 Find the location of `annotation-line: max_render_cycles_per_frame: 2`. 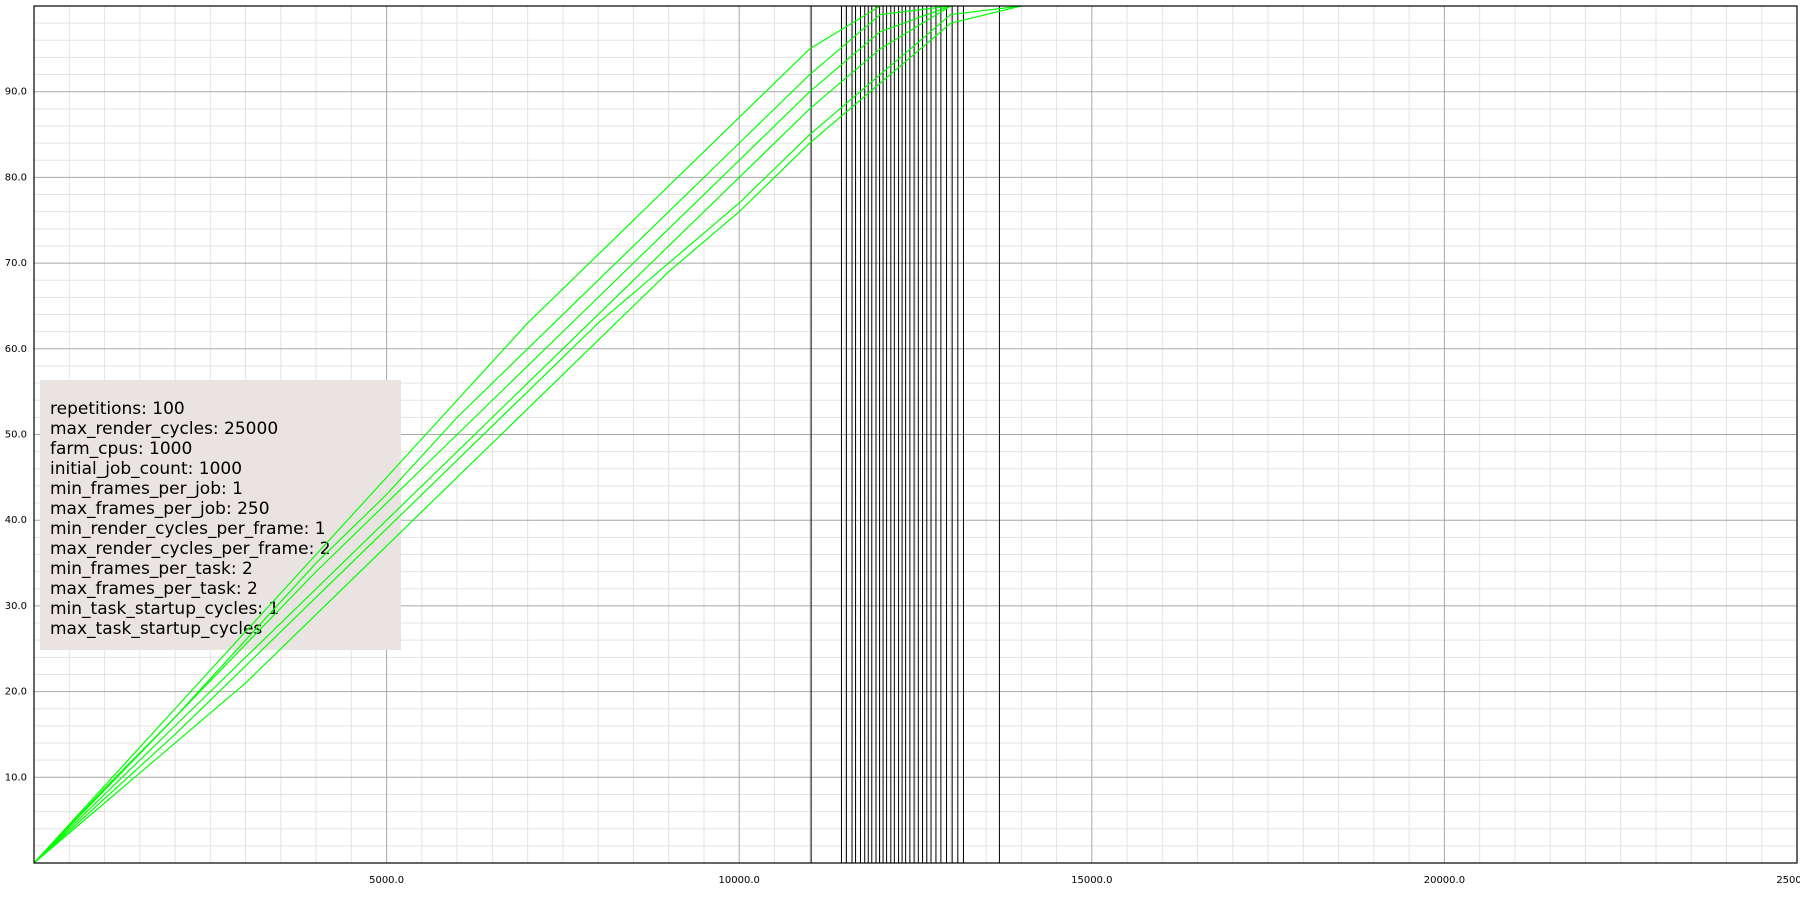

annotation-line: max_render_cycles_per_frame: 2 is located at coordinates (190, 549).